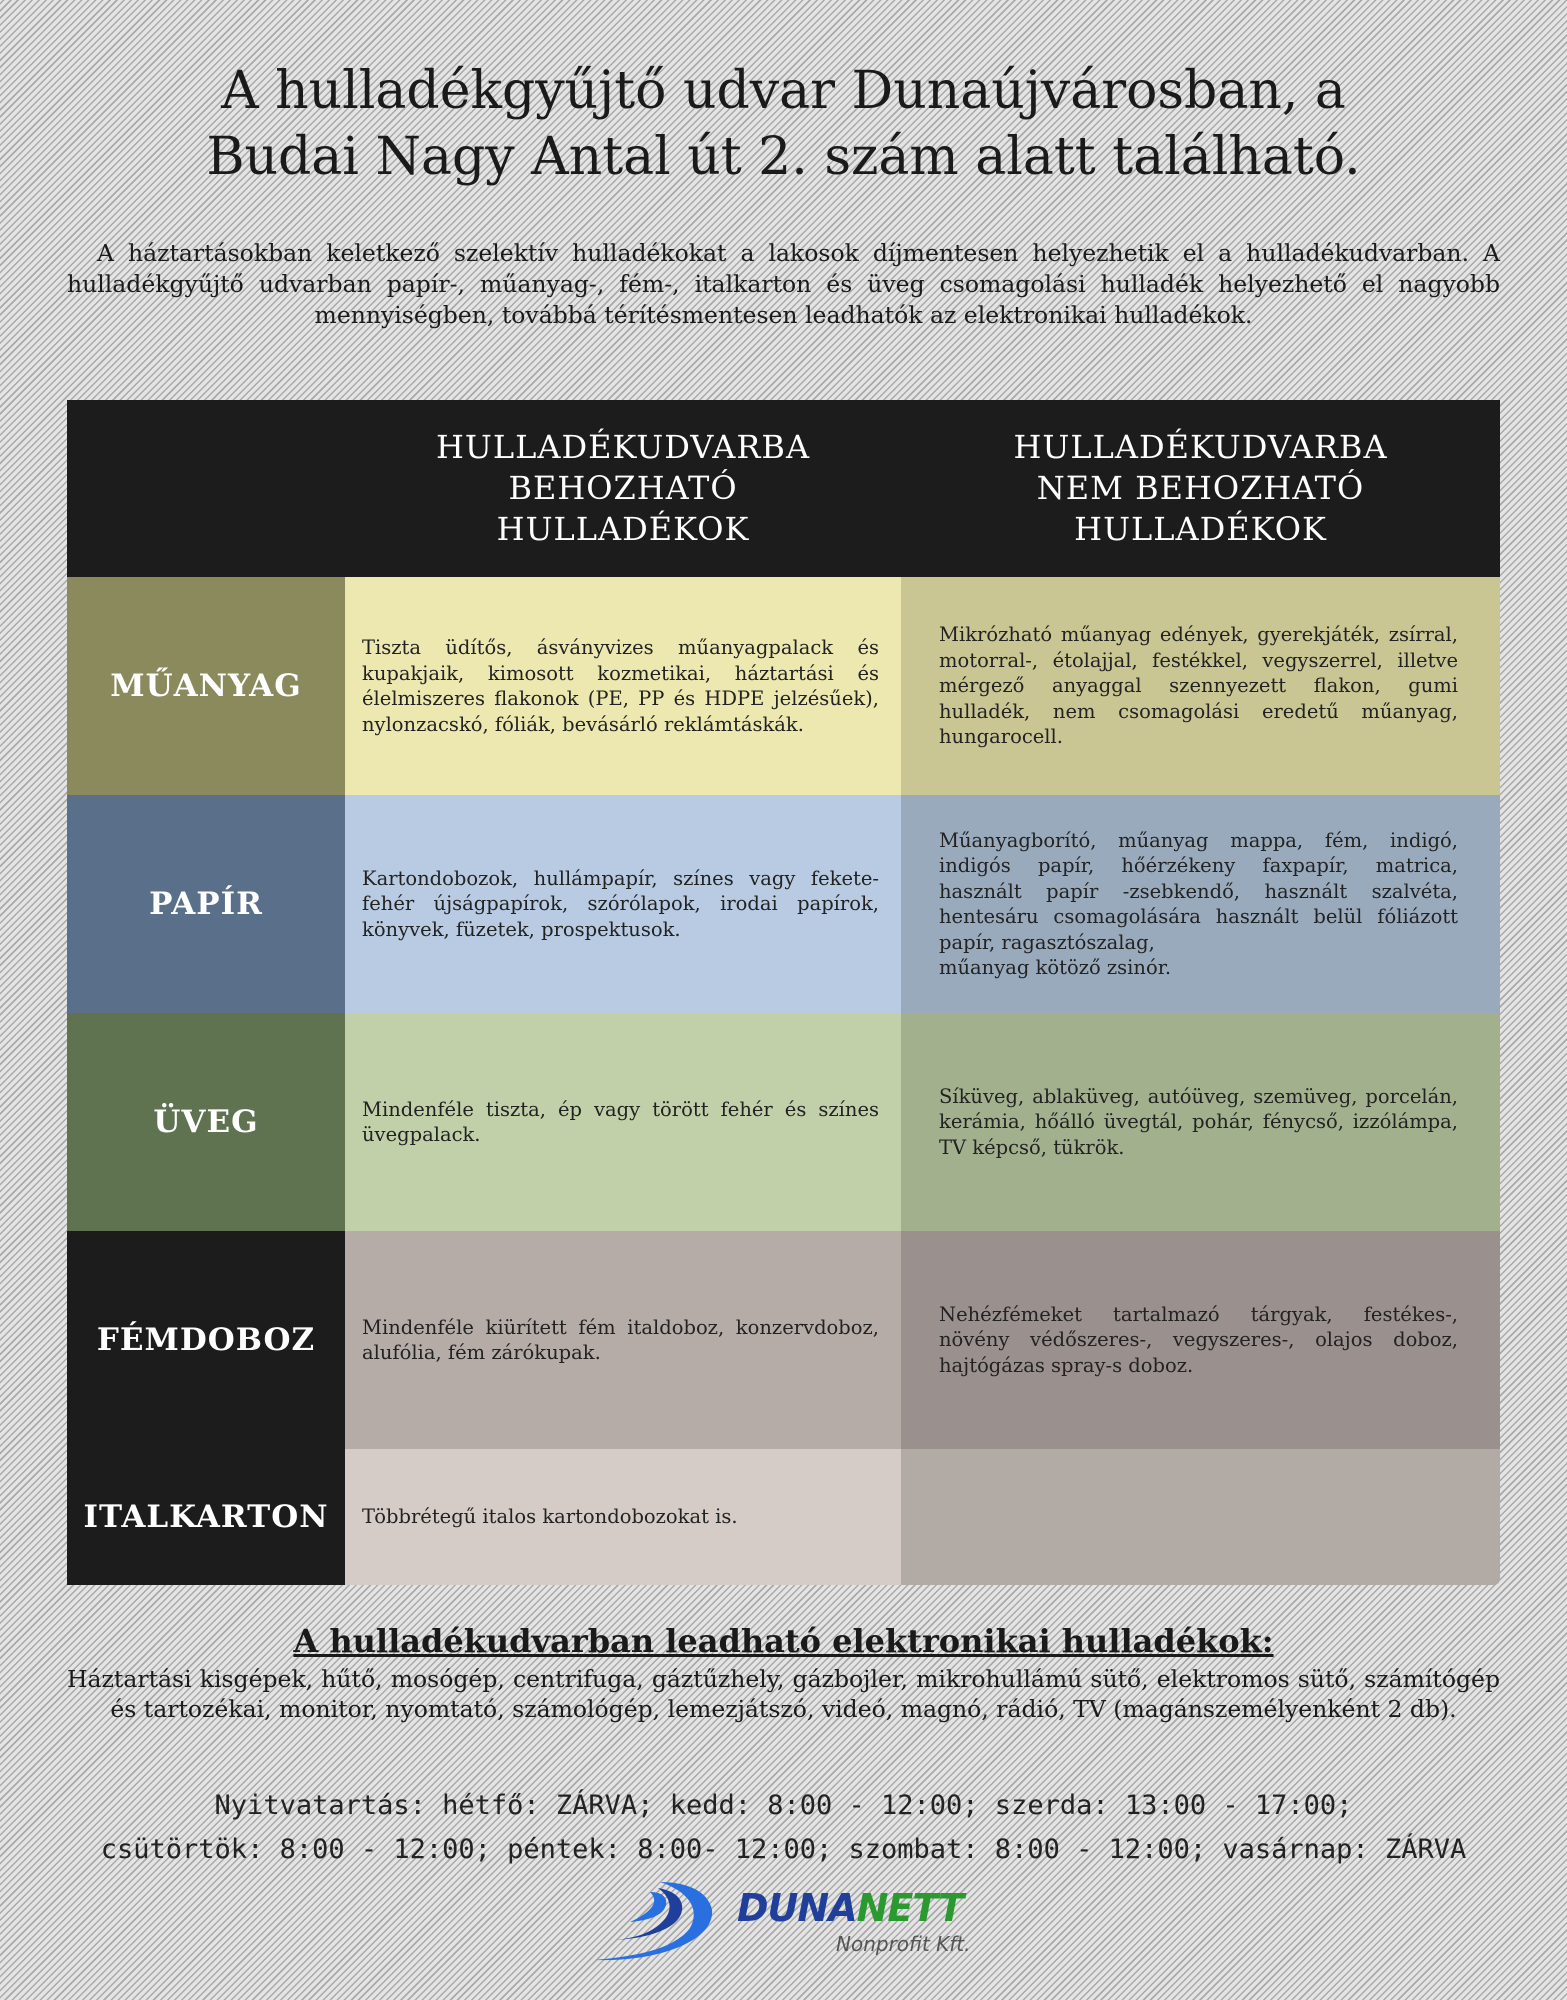  Describe the element at coordinates (623, 488) in the screenshot. I see `header-allowed: HULLADÉKUDVARBA BEHOZHATÓ HULLADÉKOK` at that location.